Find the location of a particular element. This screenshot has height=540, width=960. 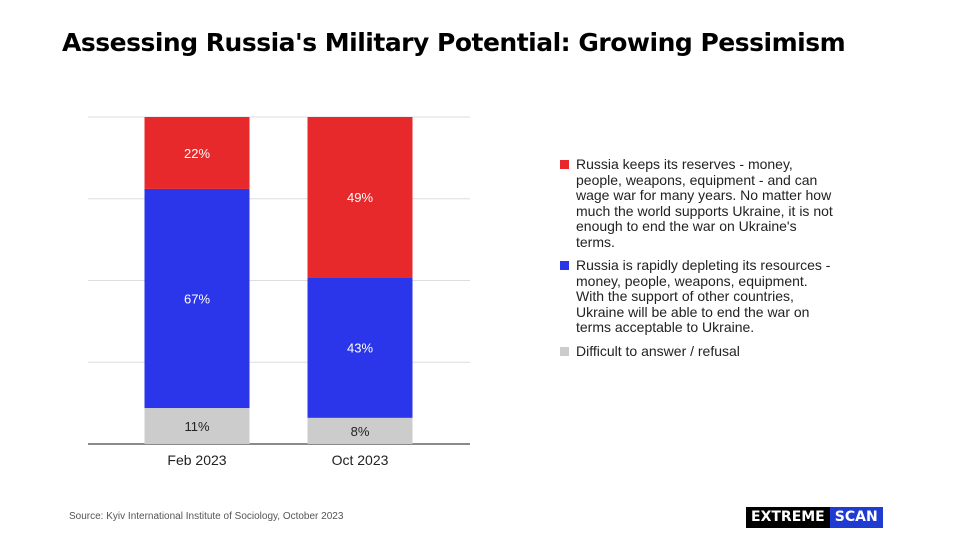

logo-part-scan: SCAN is located at coordinates (856, 517).